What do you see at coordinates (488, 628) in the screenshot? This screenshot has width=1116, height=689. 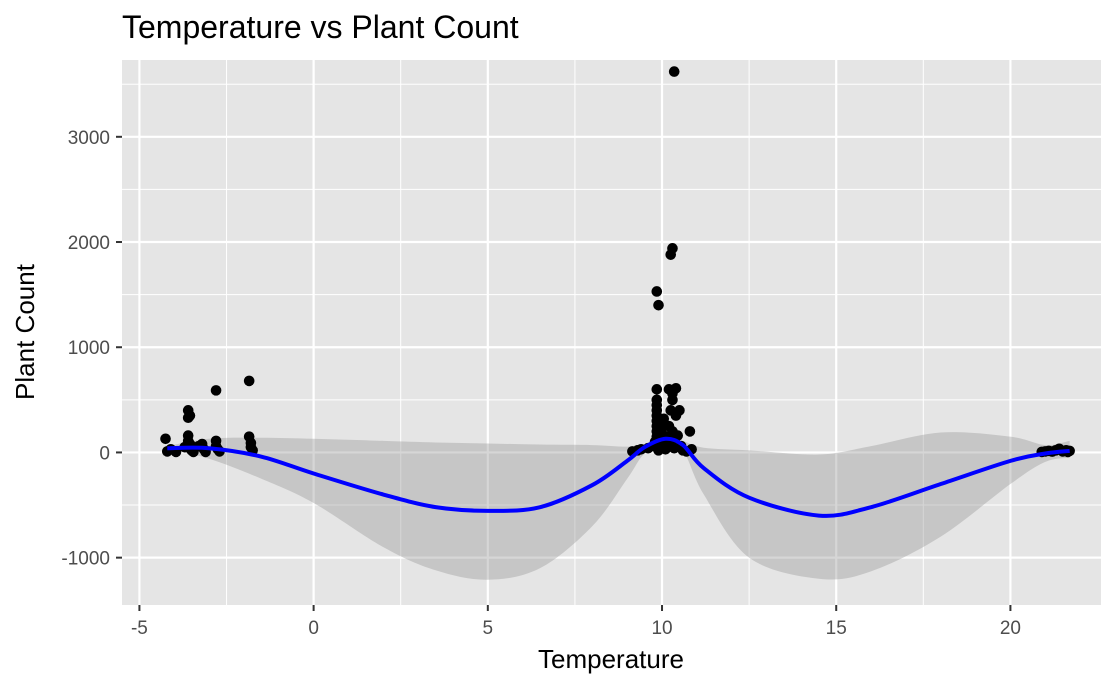 I see `x-tick-label: 5` at bounding box center [488, 628].